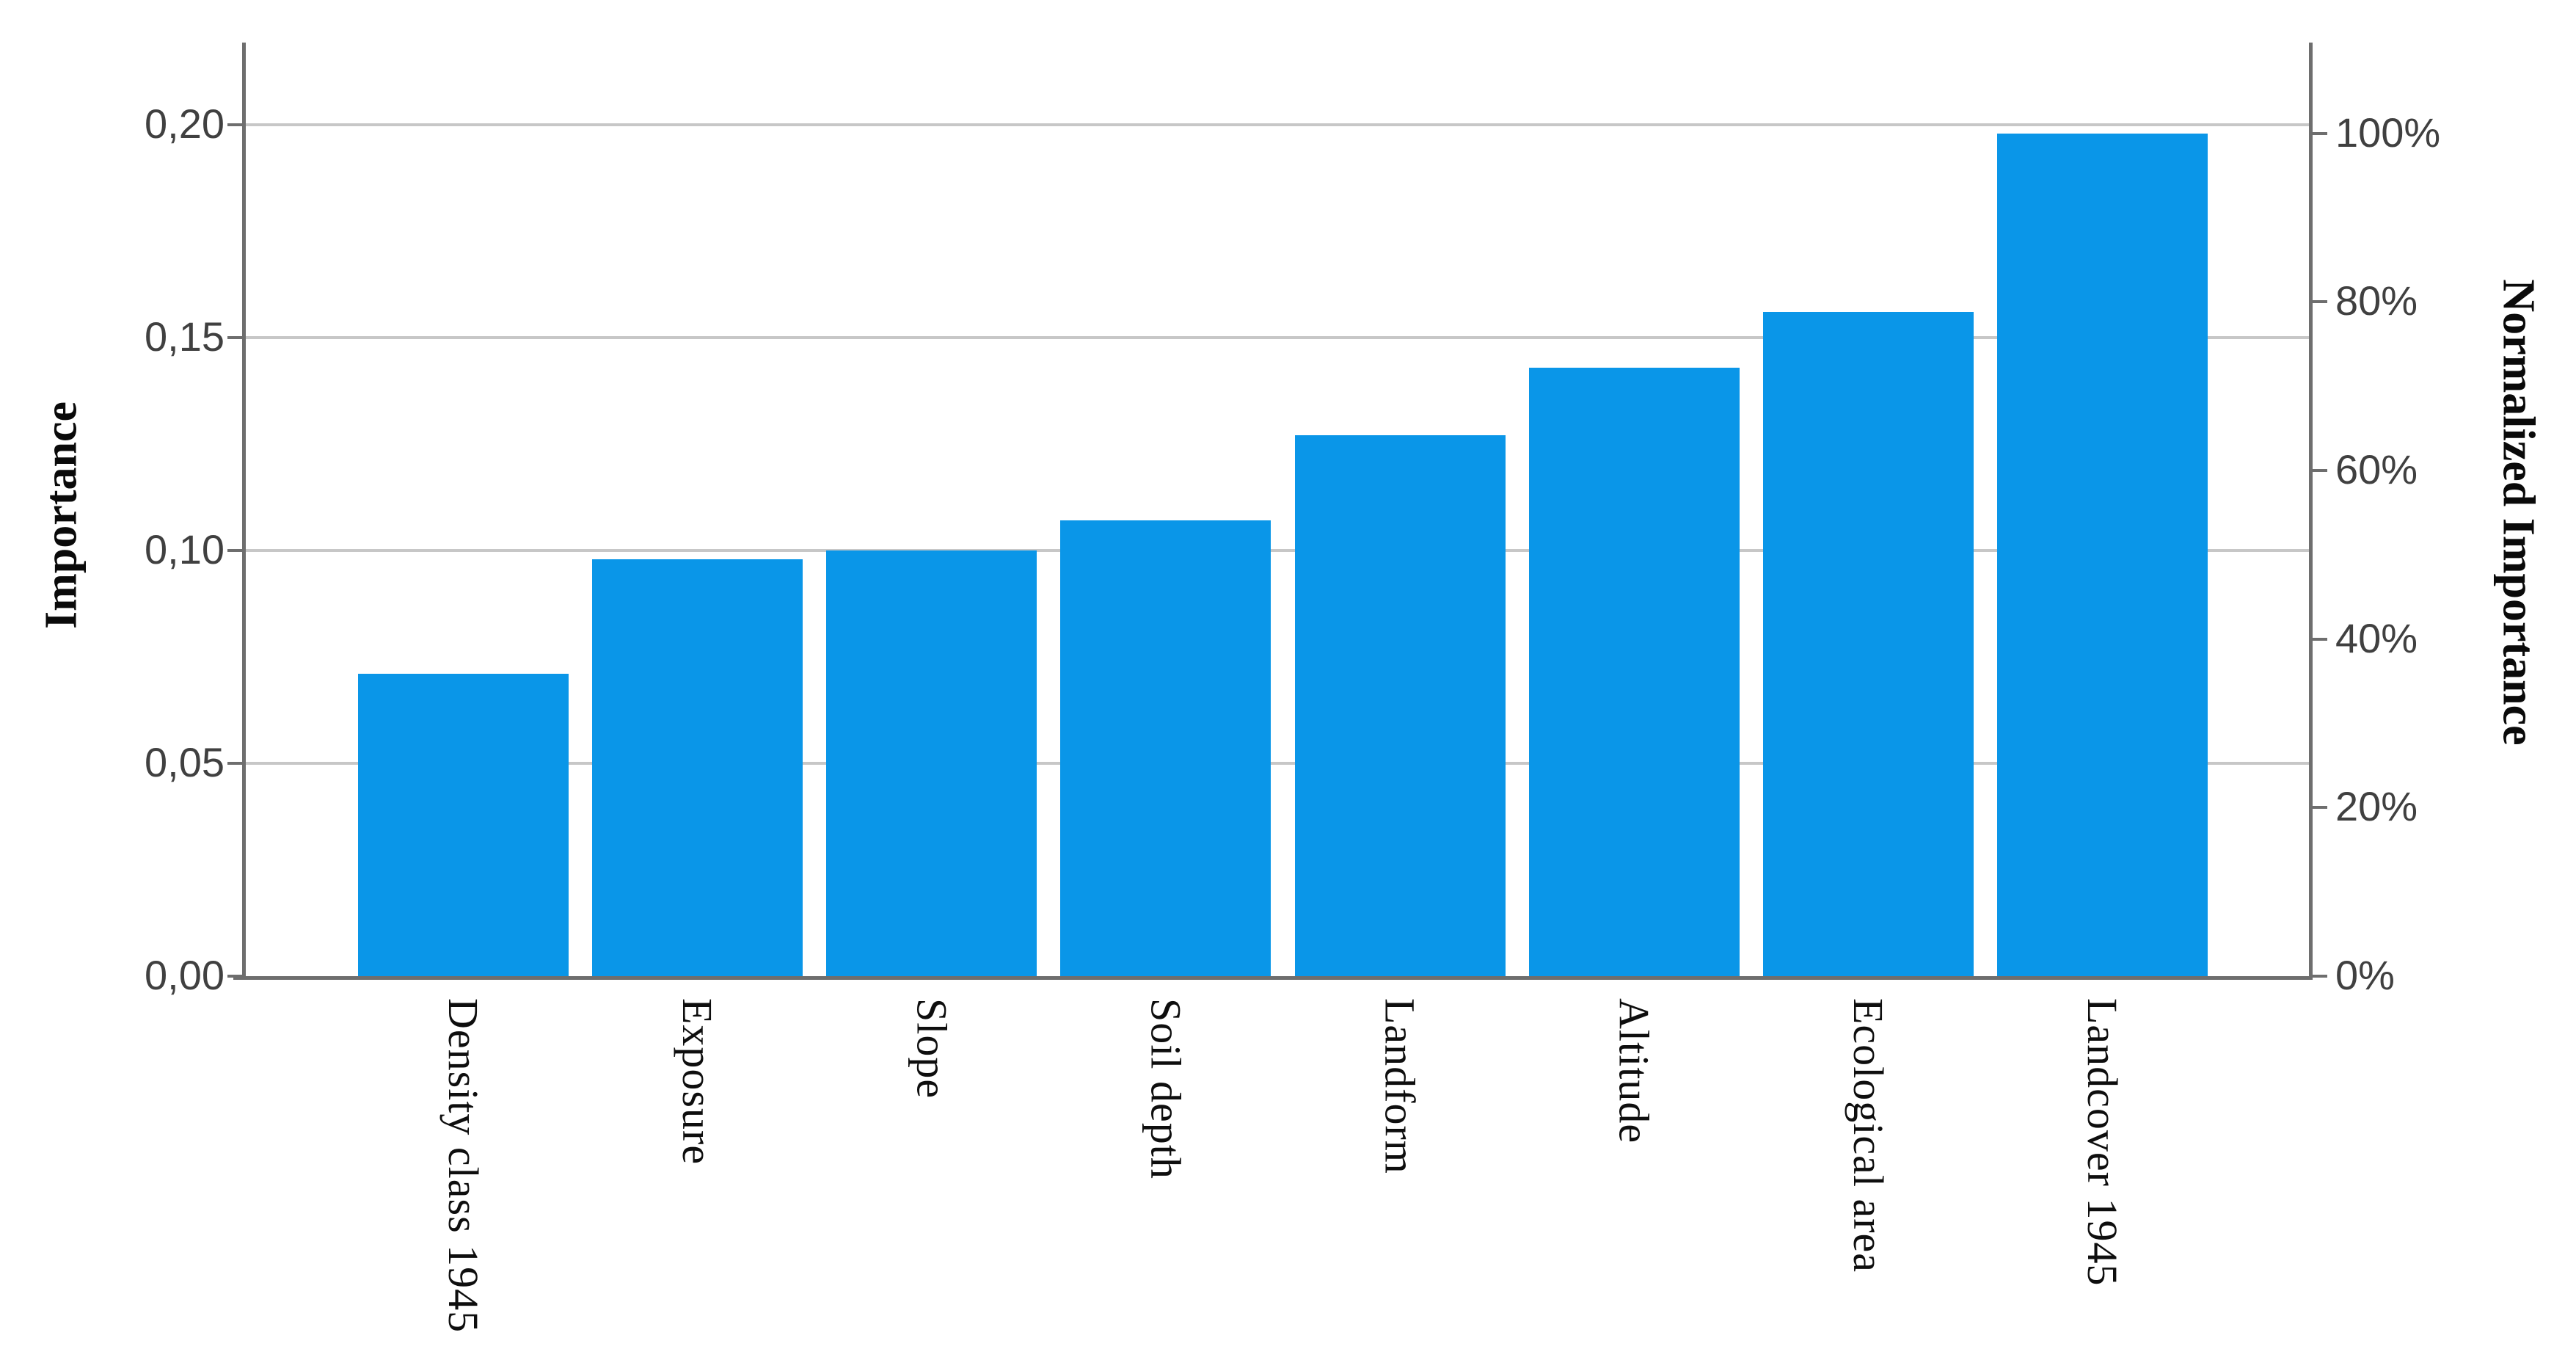 The height and width of the screenshot is (1349, 2576). I want to click on y-right-tick-label: 0%, so click(2365, 975).